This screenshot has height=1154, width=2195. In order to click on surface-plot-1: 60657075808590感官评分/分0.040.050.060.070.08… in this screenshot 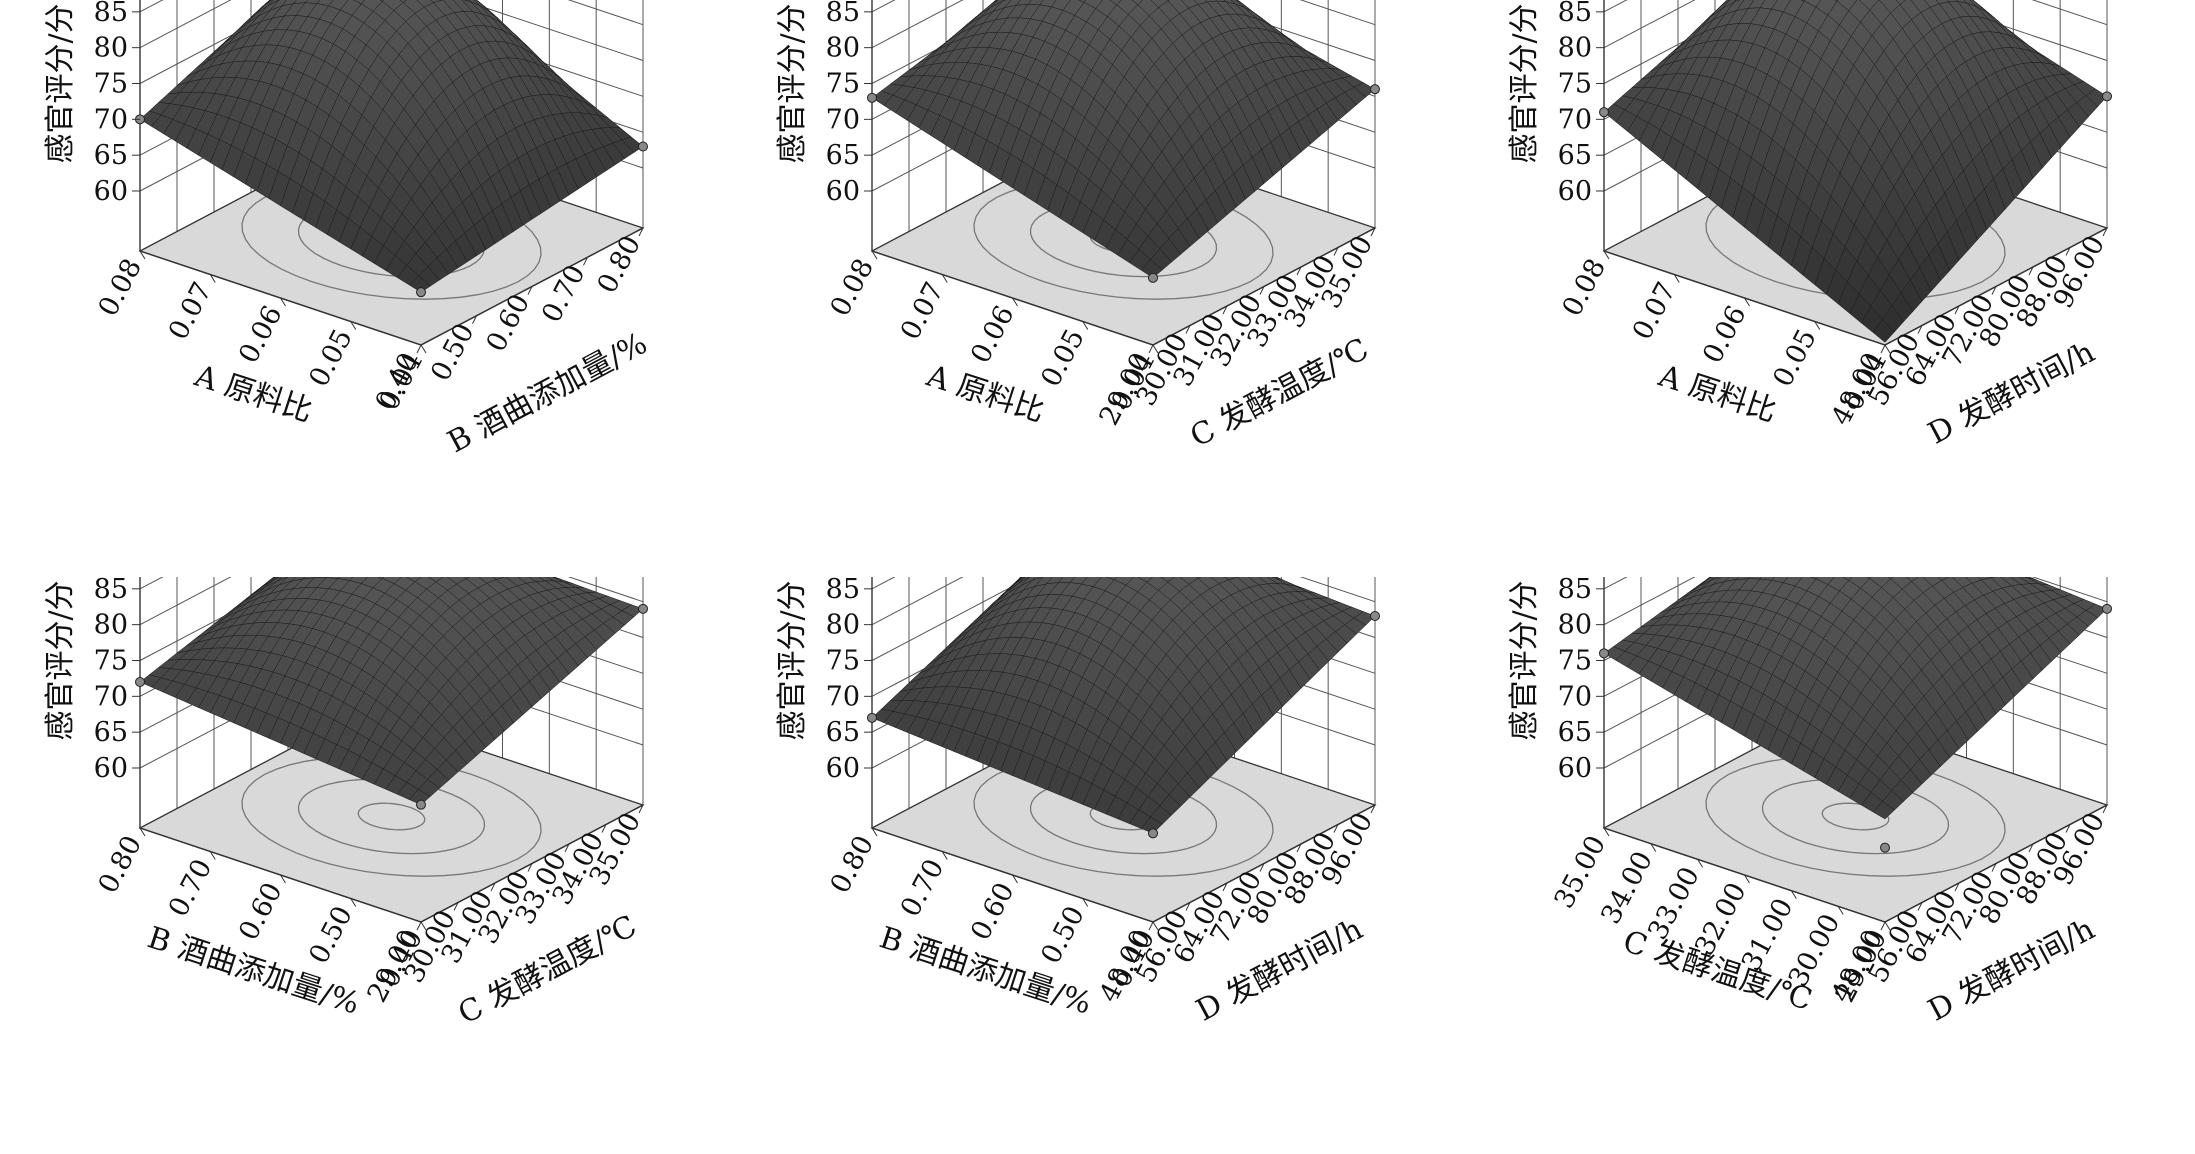, I will do `click(348, 230)`.